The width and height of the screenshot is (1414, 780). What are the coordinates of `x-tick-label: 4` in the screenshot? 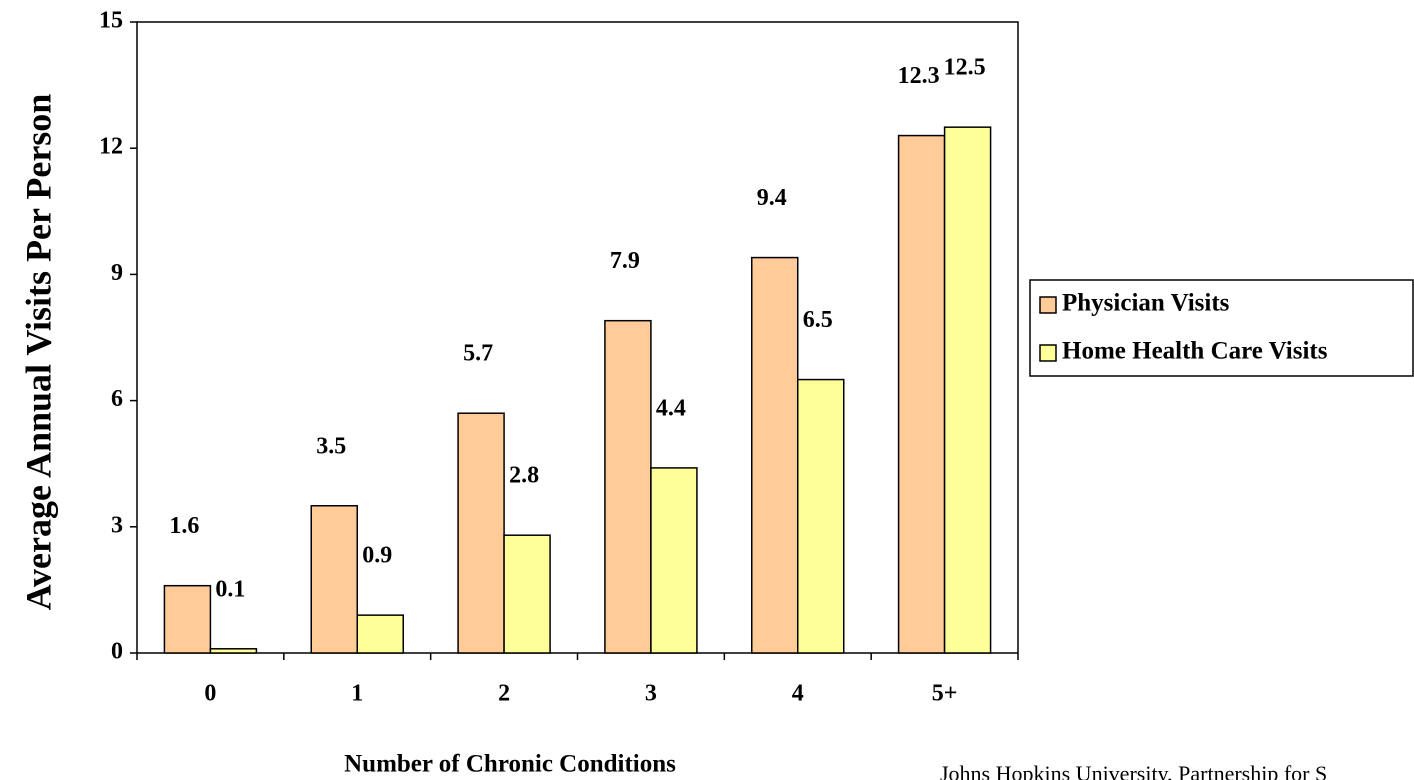 It's located at (798, 694).